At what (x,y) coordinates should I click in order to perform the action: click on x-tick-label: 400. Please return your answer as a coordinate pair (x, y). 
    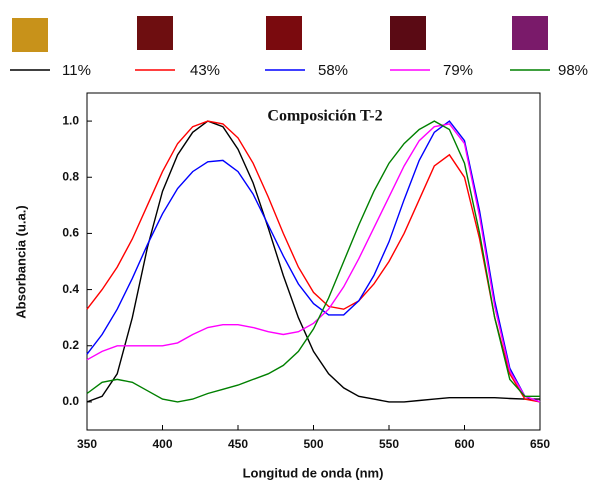
    Looking at the image, I should click on (162, 444).